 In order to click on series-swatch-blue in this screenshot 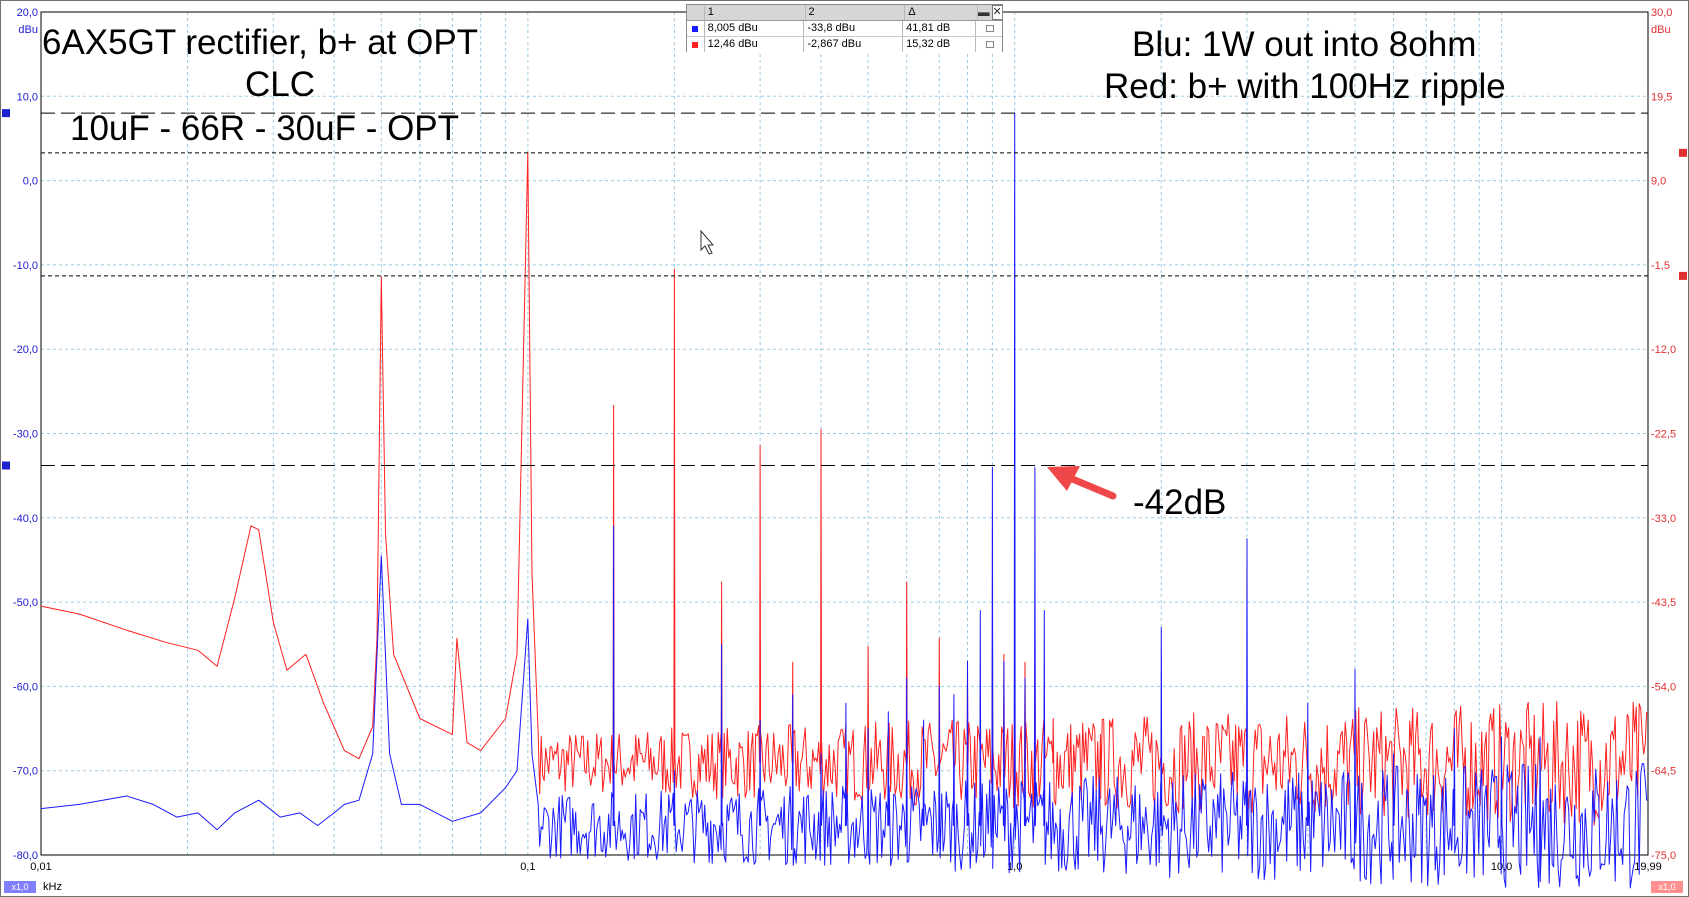, I will do `click(696, 28)`.